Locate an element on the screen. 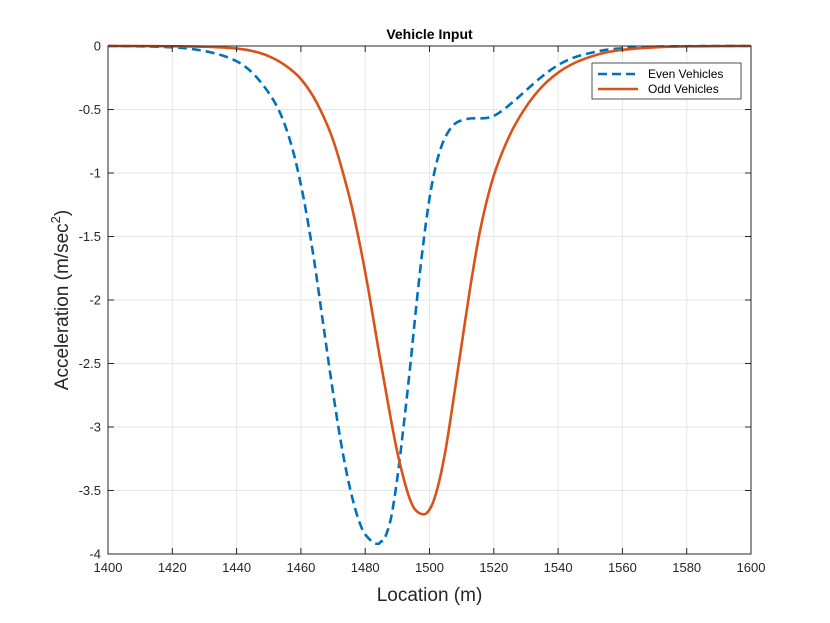  legend-label-even: Even Vehicles is located at coordinates (685, 74).